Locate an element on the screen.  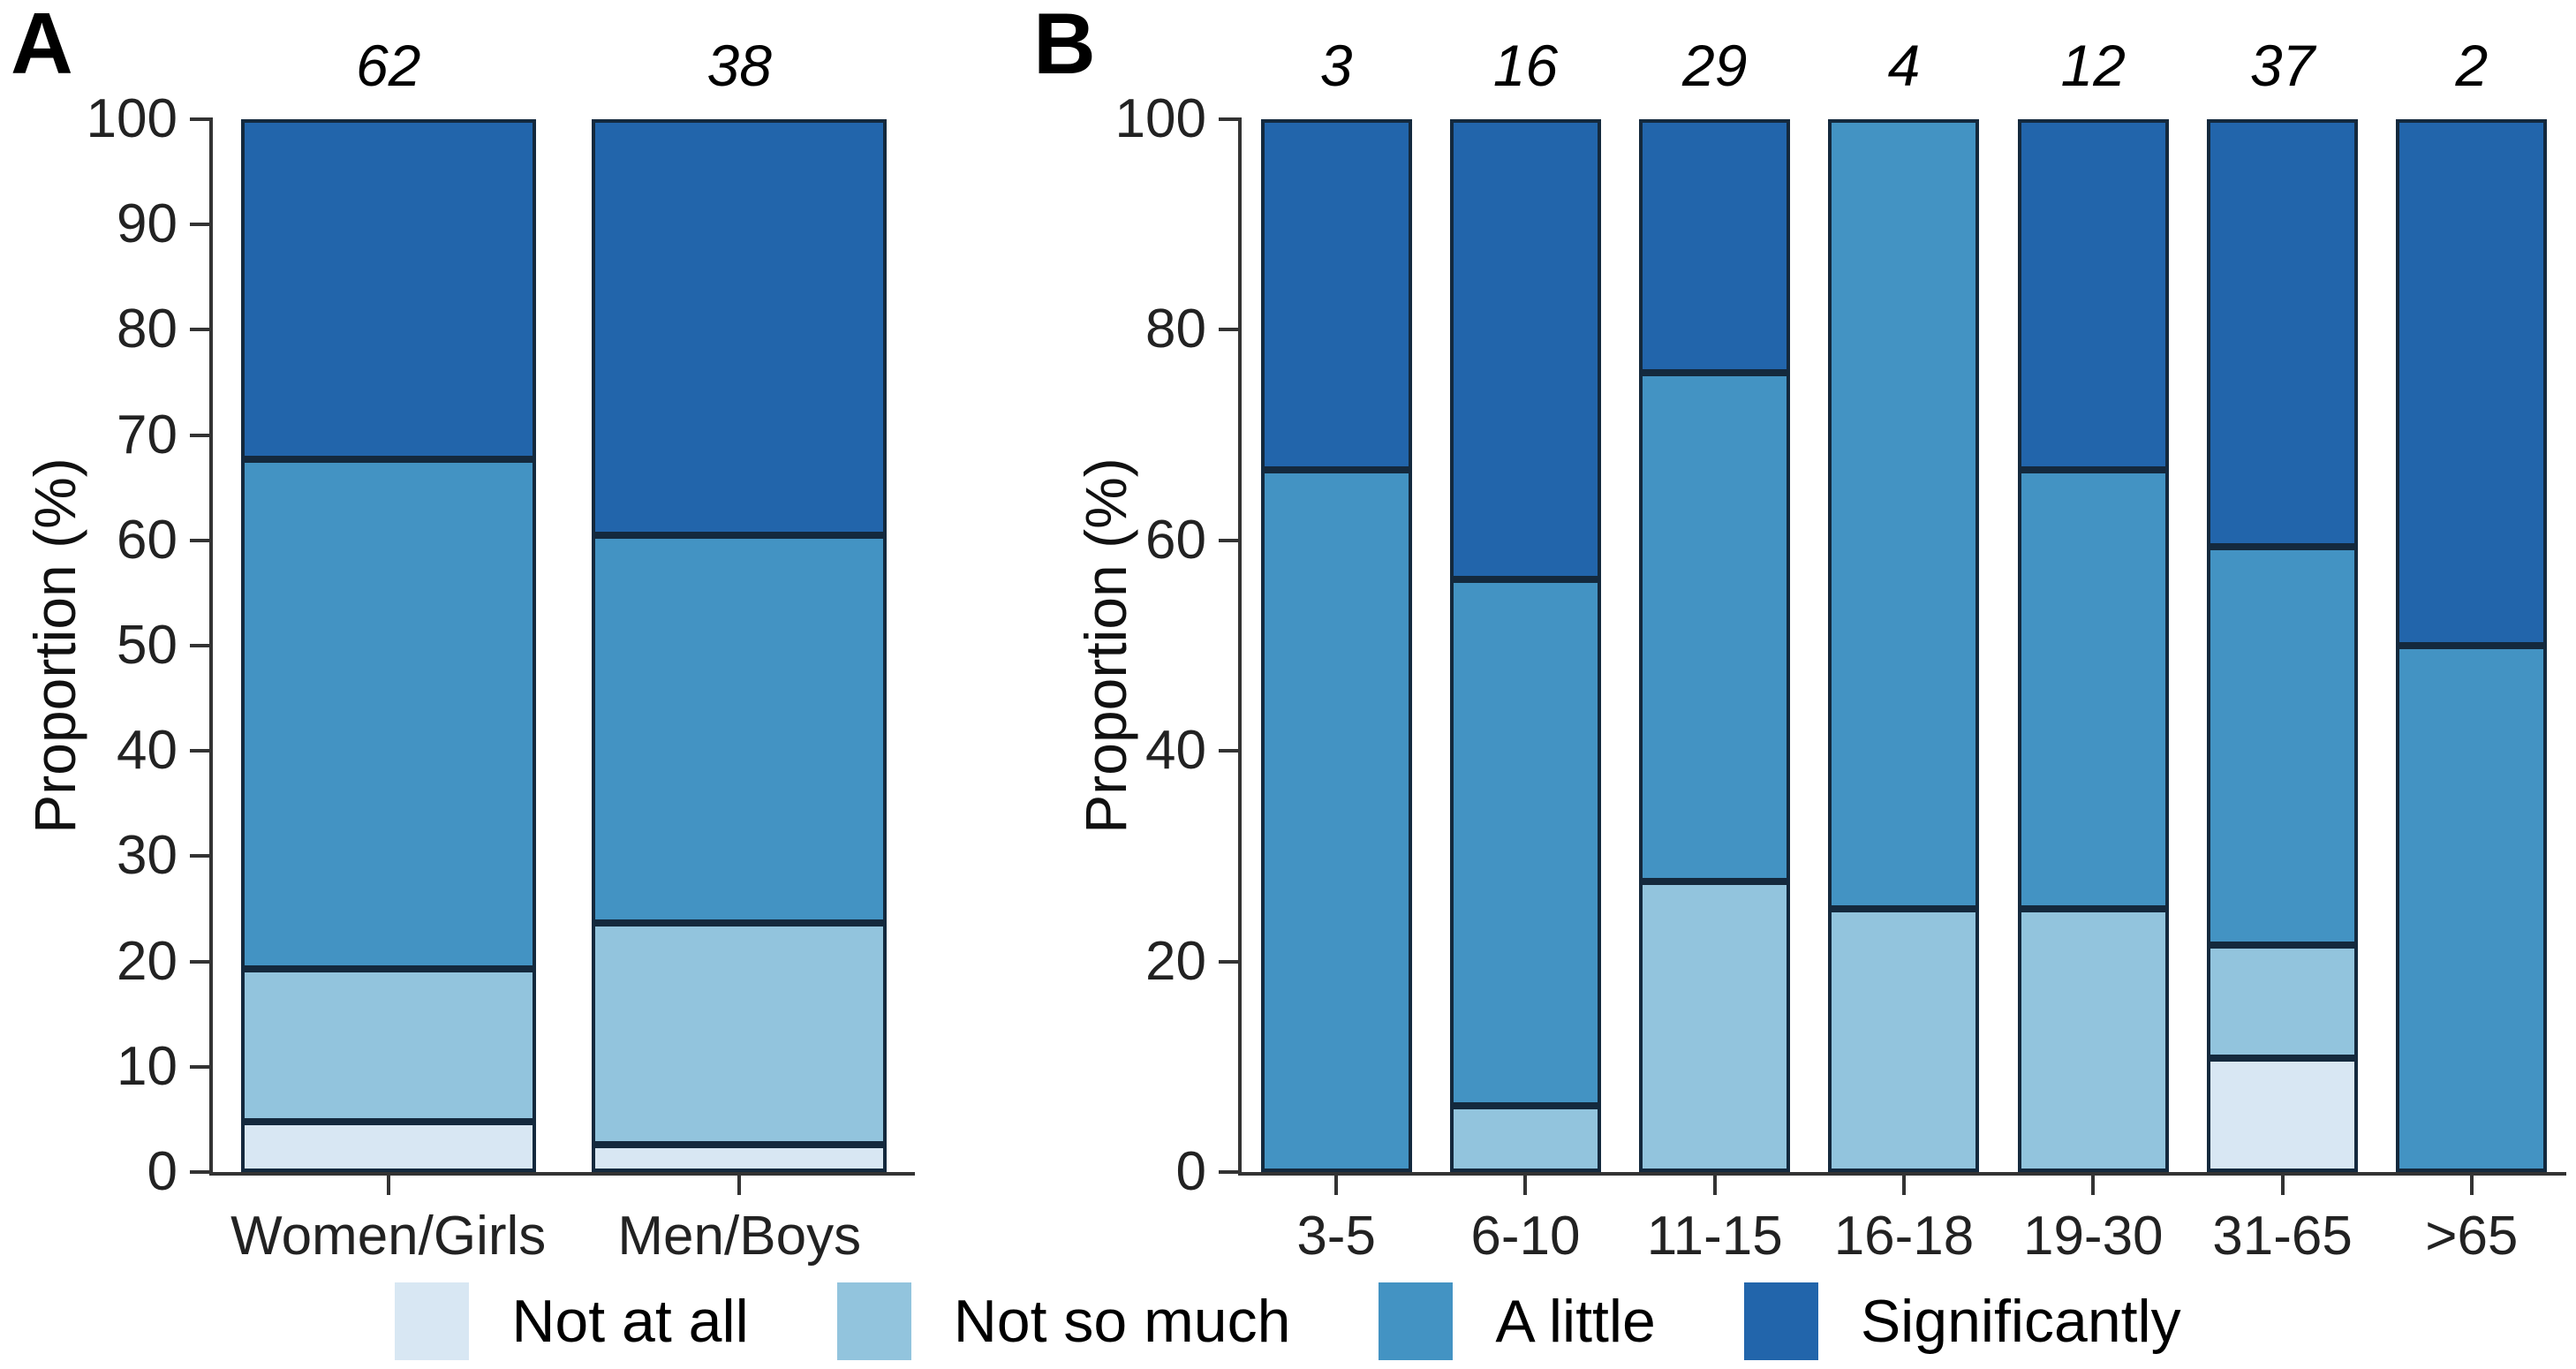
legend-item-a-little: A little is located at coordinates (1518, 1321).